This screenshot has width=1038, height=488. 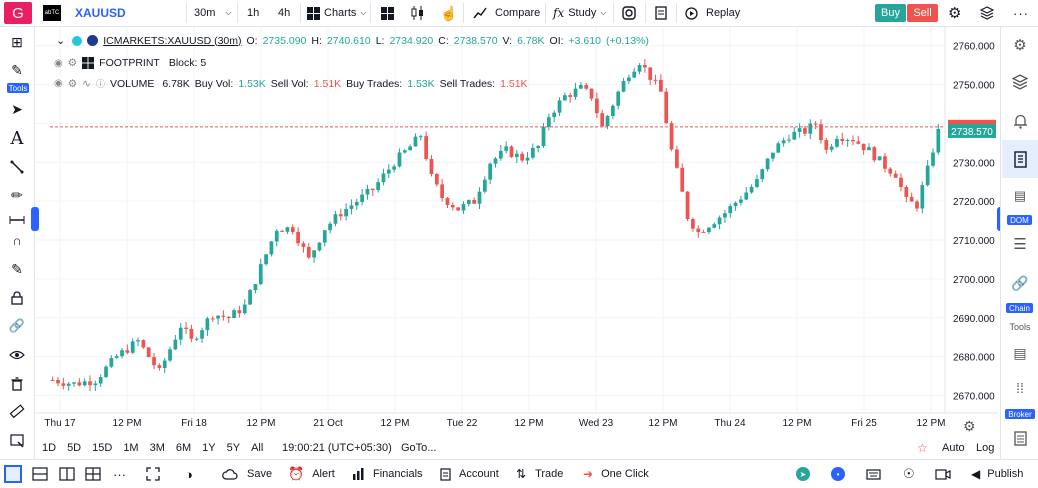 I want to click on account-button: Account, so click(x=469, y=474).